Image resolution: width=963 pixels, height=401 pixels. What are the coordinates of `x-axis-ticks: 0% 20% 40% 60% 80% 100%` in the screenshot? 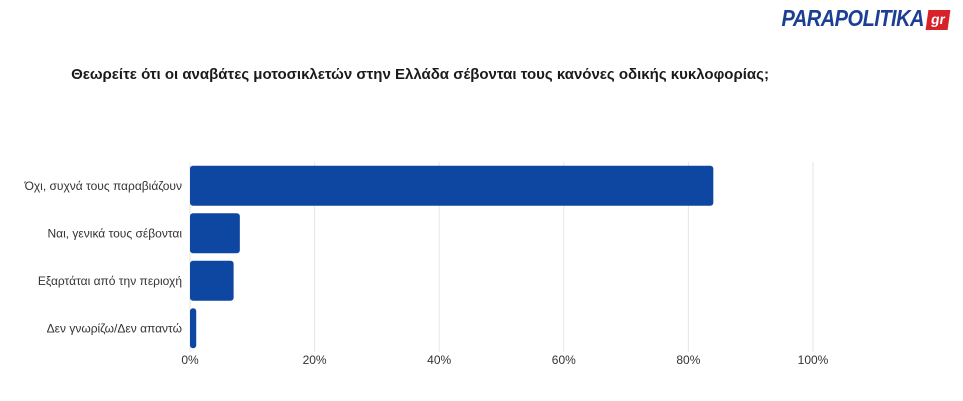 It's located at (504, 360).